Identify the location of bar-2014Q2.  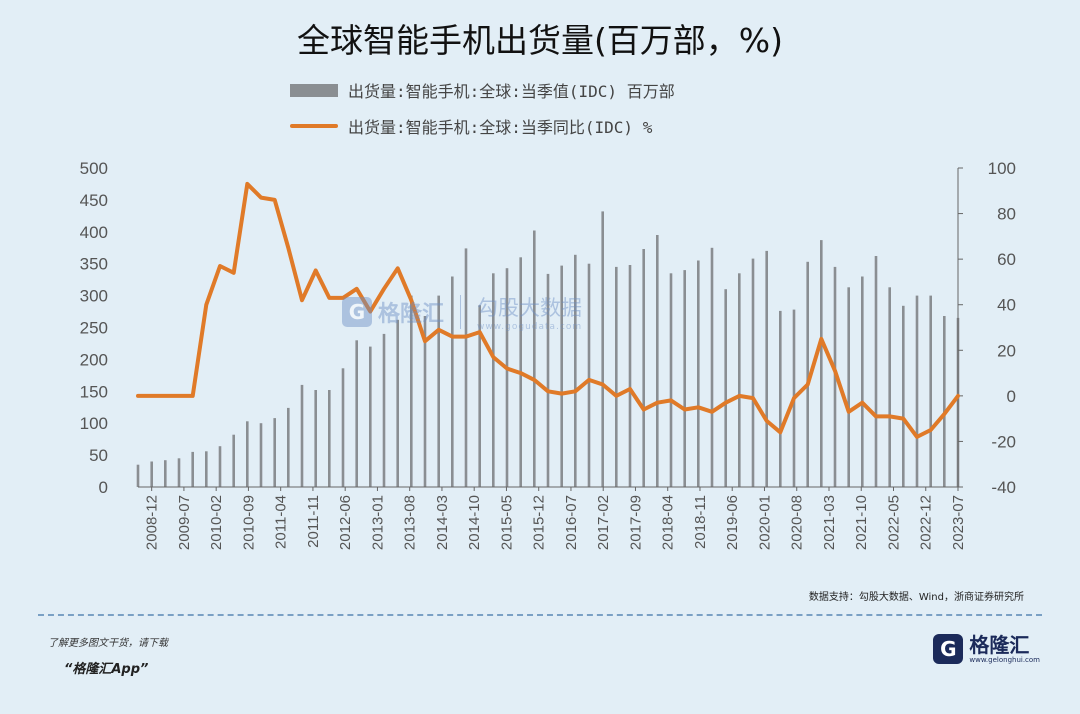
(452, 381).